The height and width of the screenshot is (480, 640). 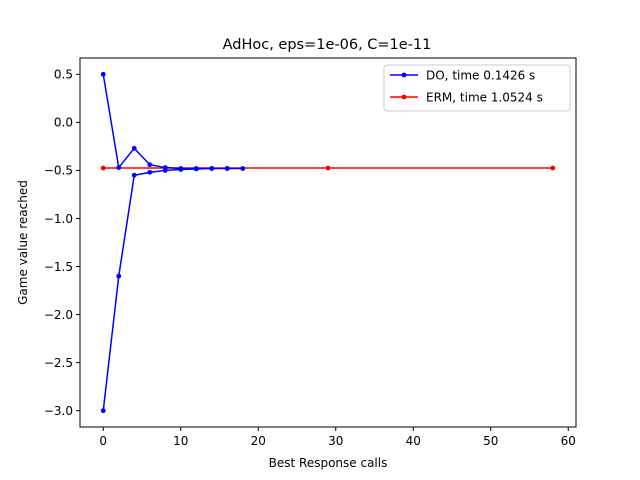 I want to click on y-tick-label: −1.5, so click(x=58, y=267).